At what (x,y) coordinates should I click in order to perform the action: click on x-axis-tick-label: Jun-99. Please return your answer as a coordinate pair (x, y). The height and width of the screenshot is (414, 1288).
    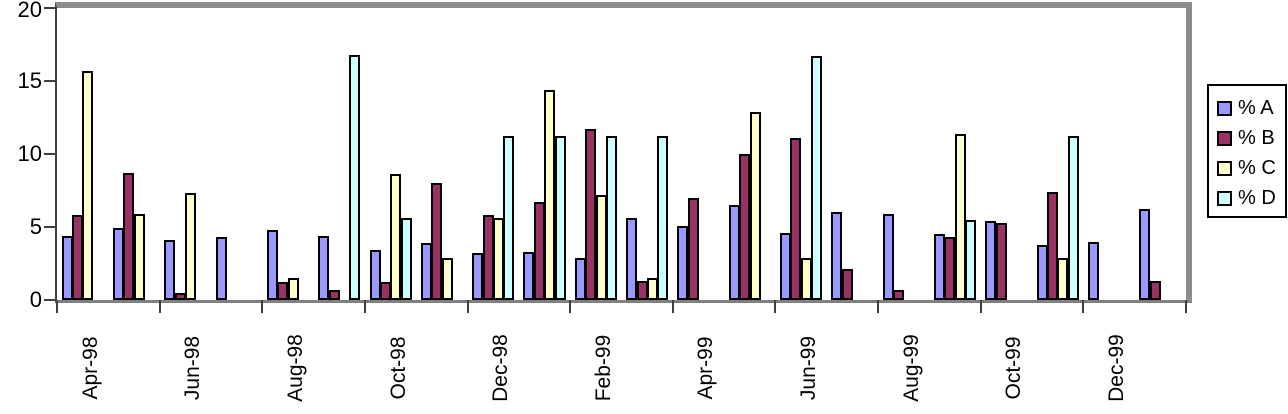
    Looking at the image, I should click on (809, 368).